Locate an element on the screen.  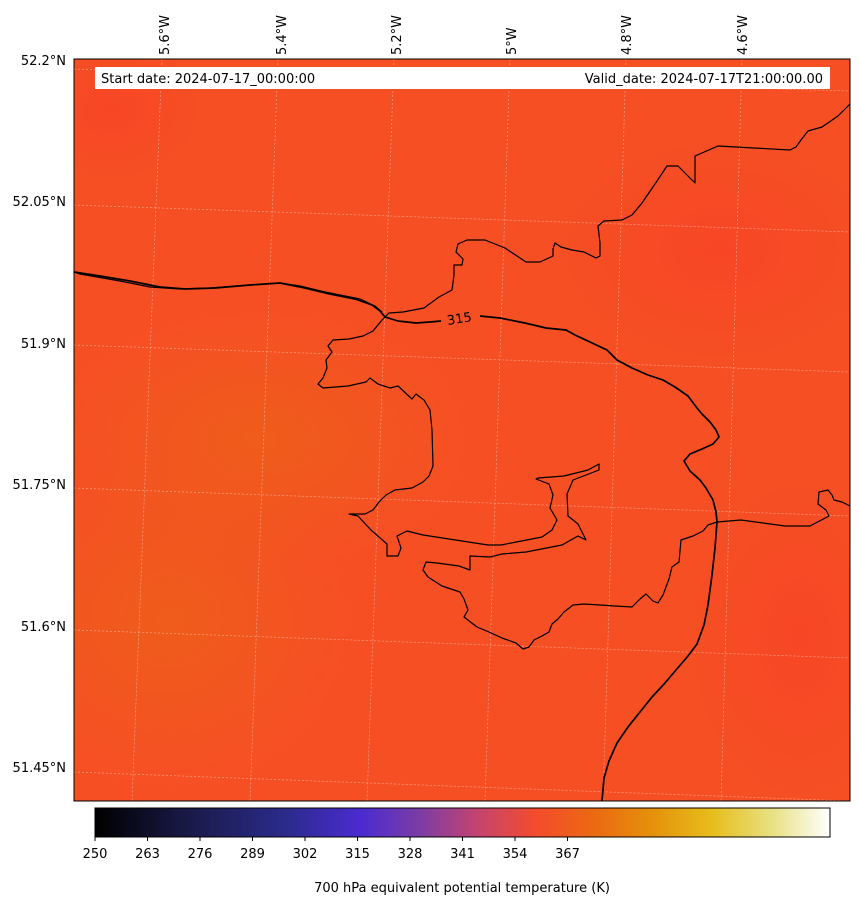
colorbar-ticks: 250 263 276 289 302 315 328 341 354 367 is located at coordinates (331, 849).